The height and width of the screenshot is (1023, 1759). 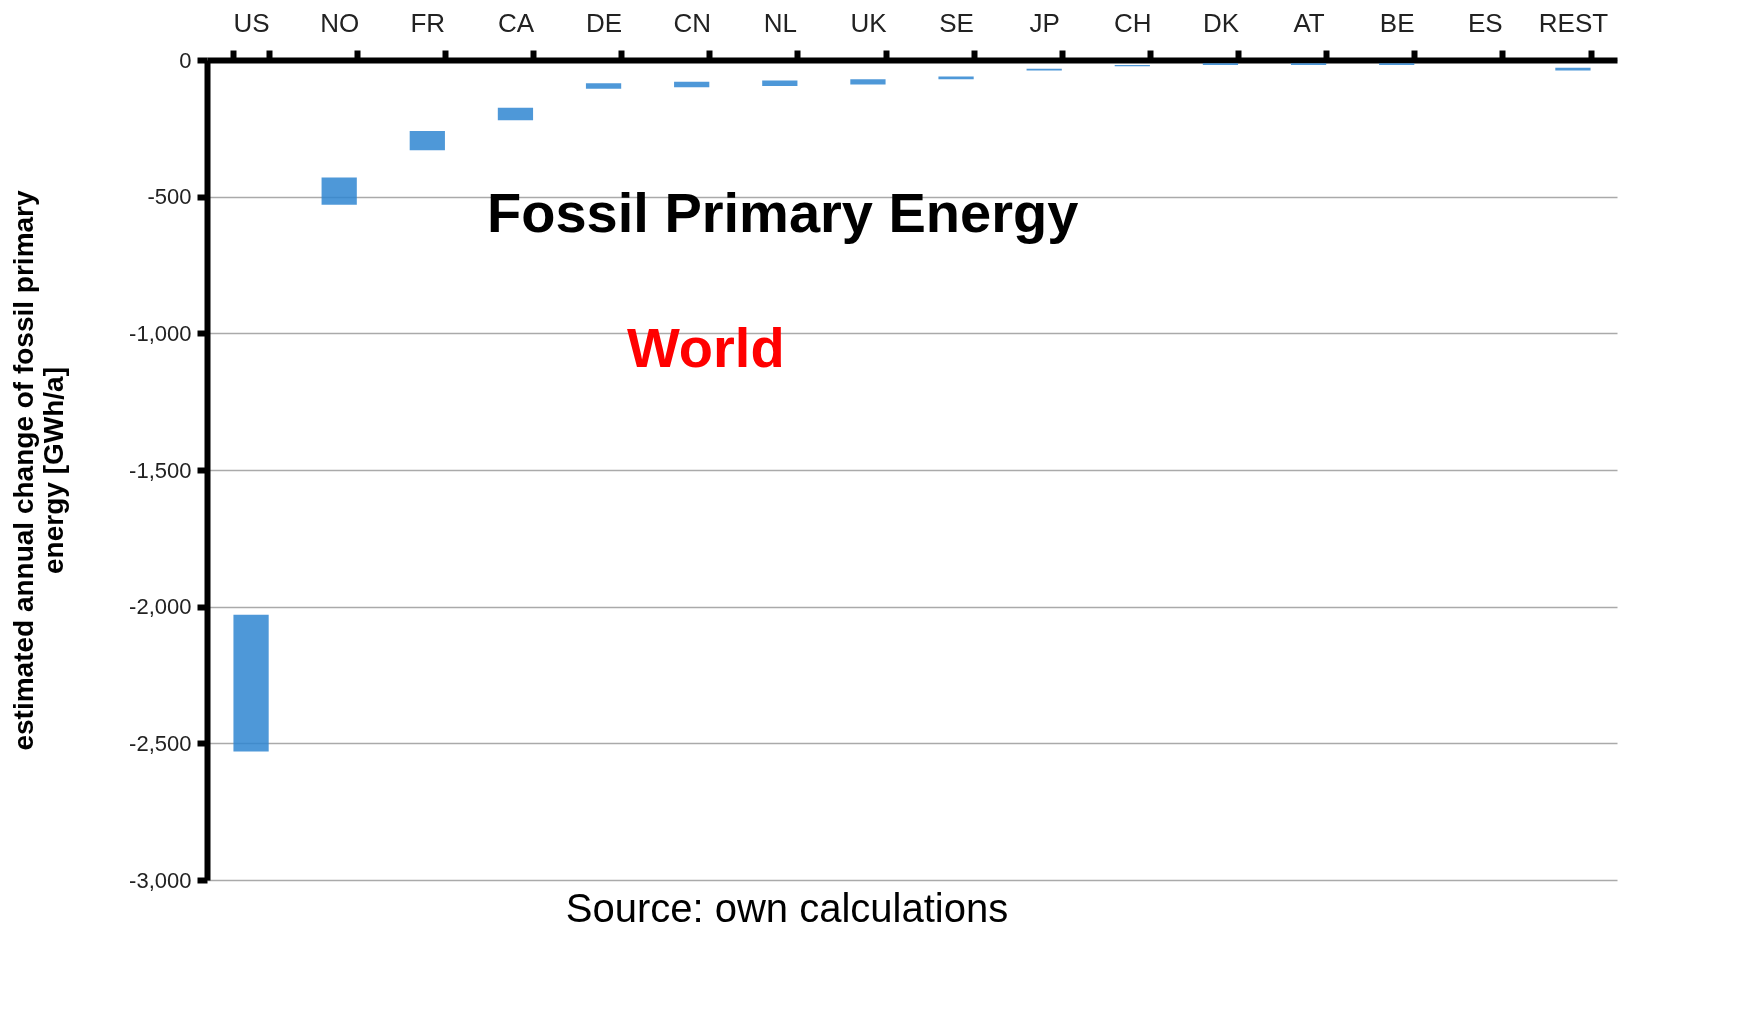 What do you see at coordinates (160, 880) in the screenshot?
I see `y-tick-label: -3,000` at bounding box center [160, 880].